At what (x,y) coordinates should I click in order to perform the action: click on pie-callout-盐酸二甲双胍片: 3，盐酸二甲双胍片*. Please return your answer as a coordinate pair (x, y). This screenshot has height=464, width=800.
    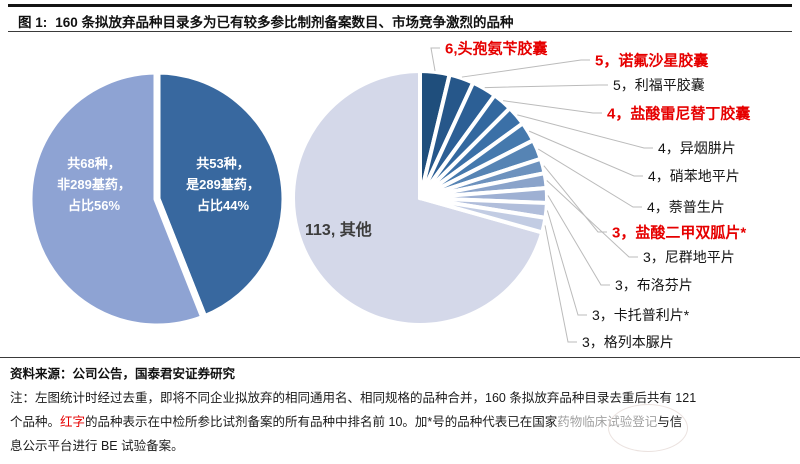
    Looking at the image, I should click on (679, 233).